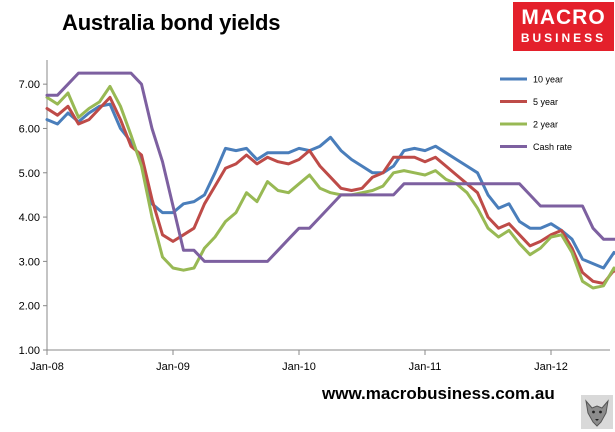 The width and height of the screenshot is (615, 432). Describe the element at coordinates (29, 218) in the screenshot. I see `y-tick-label: 4.00` at that location.